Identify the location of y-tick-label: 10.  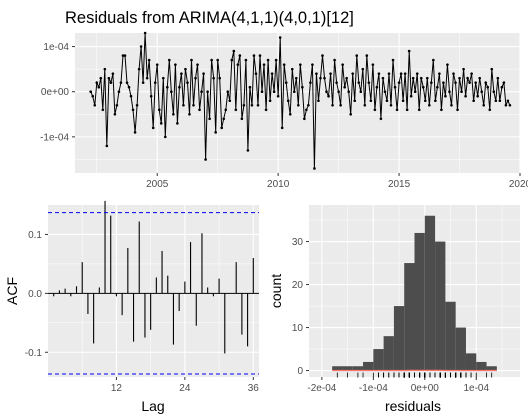
(298, 328).